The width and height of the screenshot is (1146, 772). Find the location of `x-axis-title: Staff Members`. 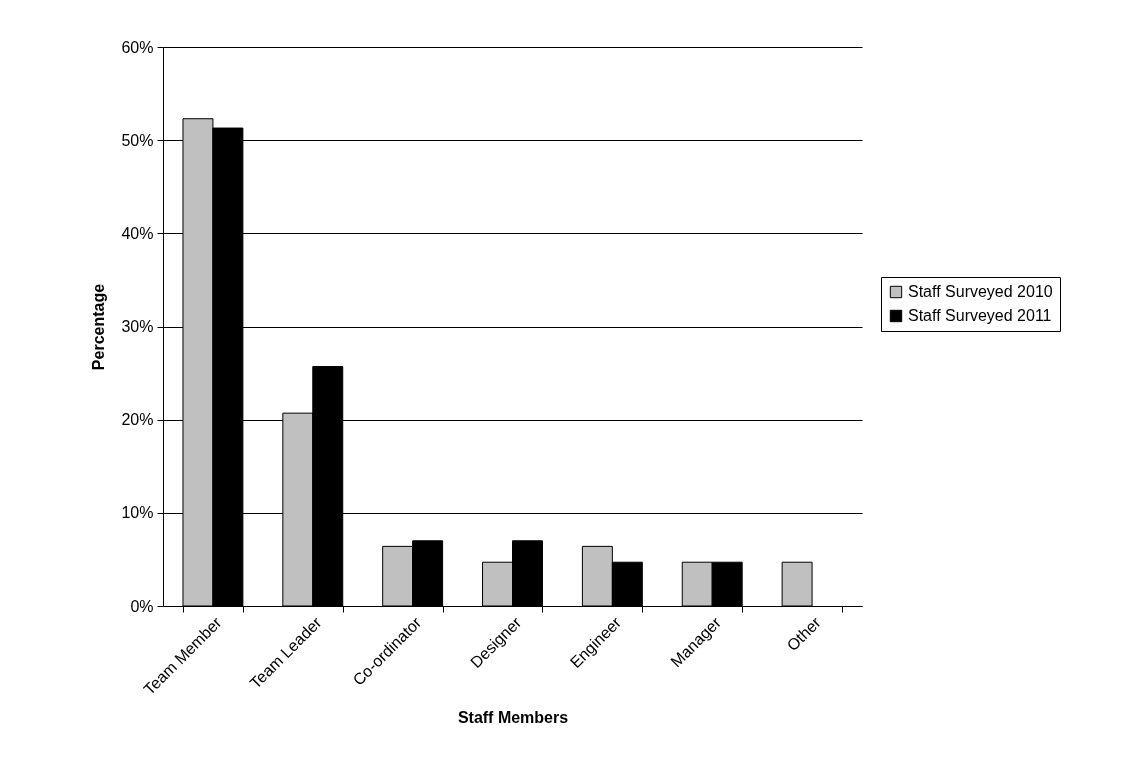

x-axis-title: Staff Members is located at coordinates (513, 718).